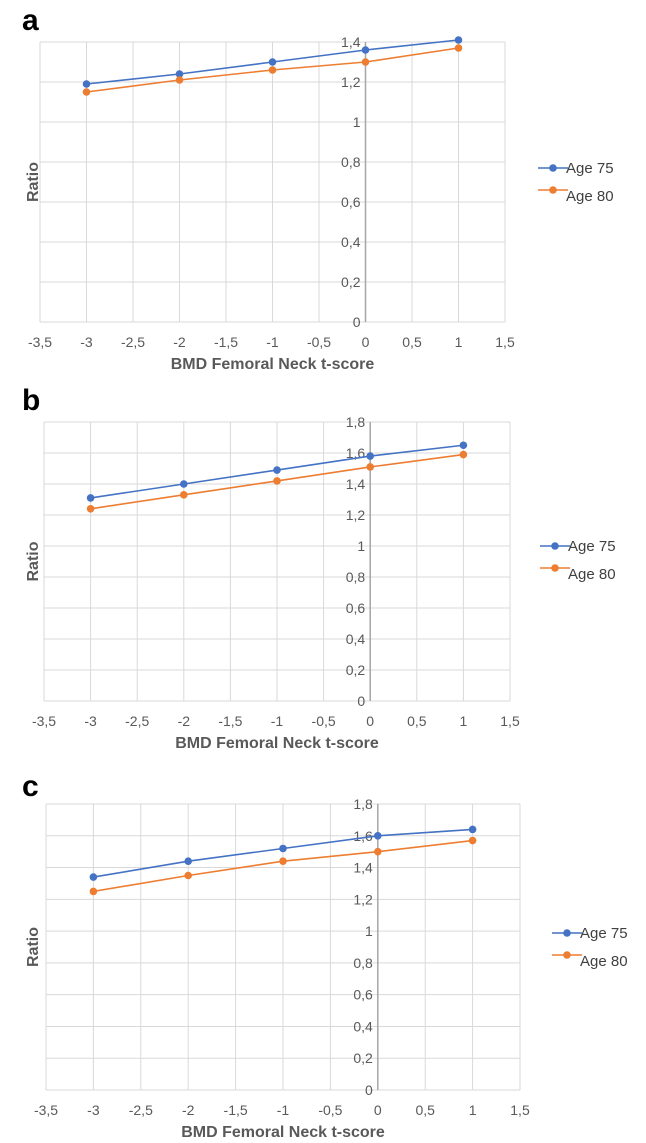  Describe the element at coordinates (30, 20) in the screenshot. I see `panel-label: a` at that location.